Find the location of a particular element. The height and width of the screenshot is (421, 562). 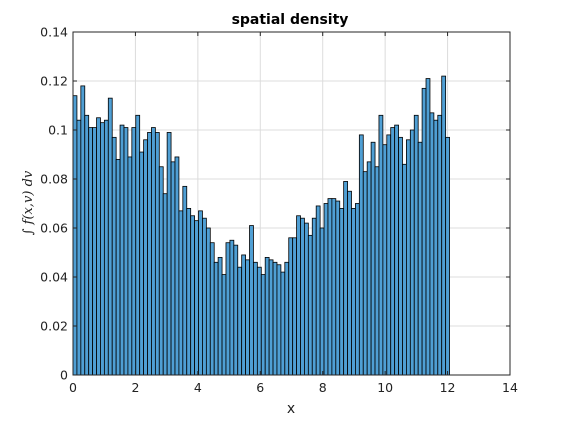

y-tick-label: 0.08 is located at coordinates (54, 179).